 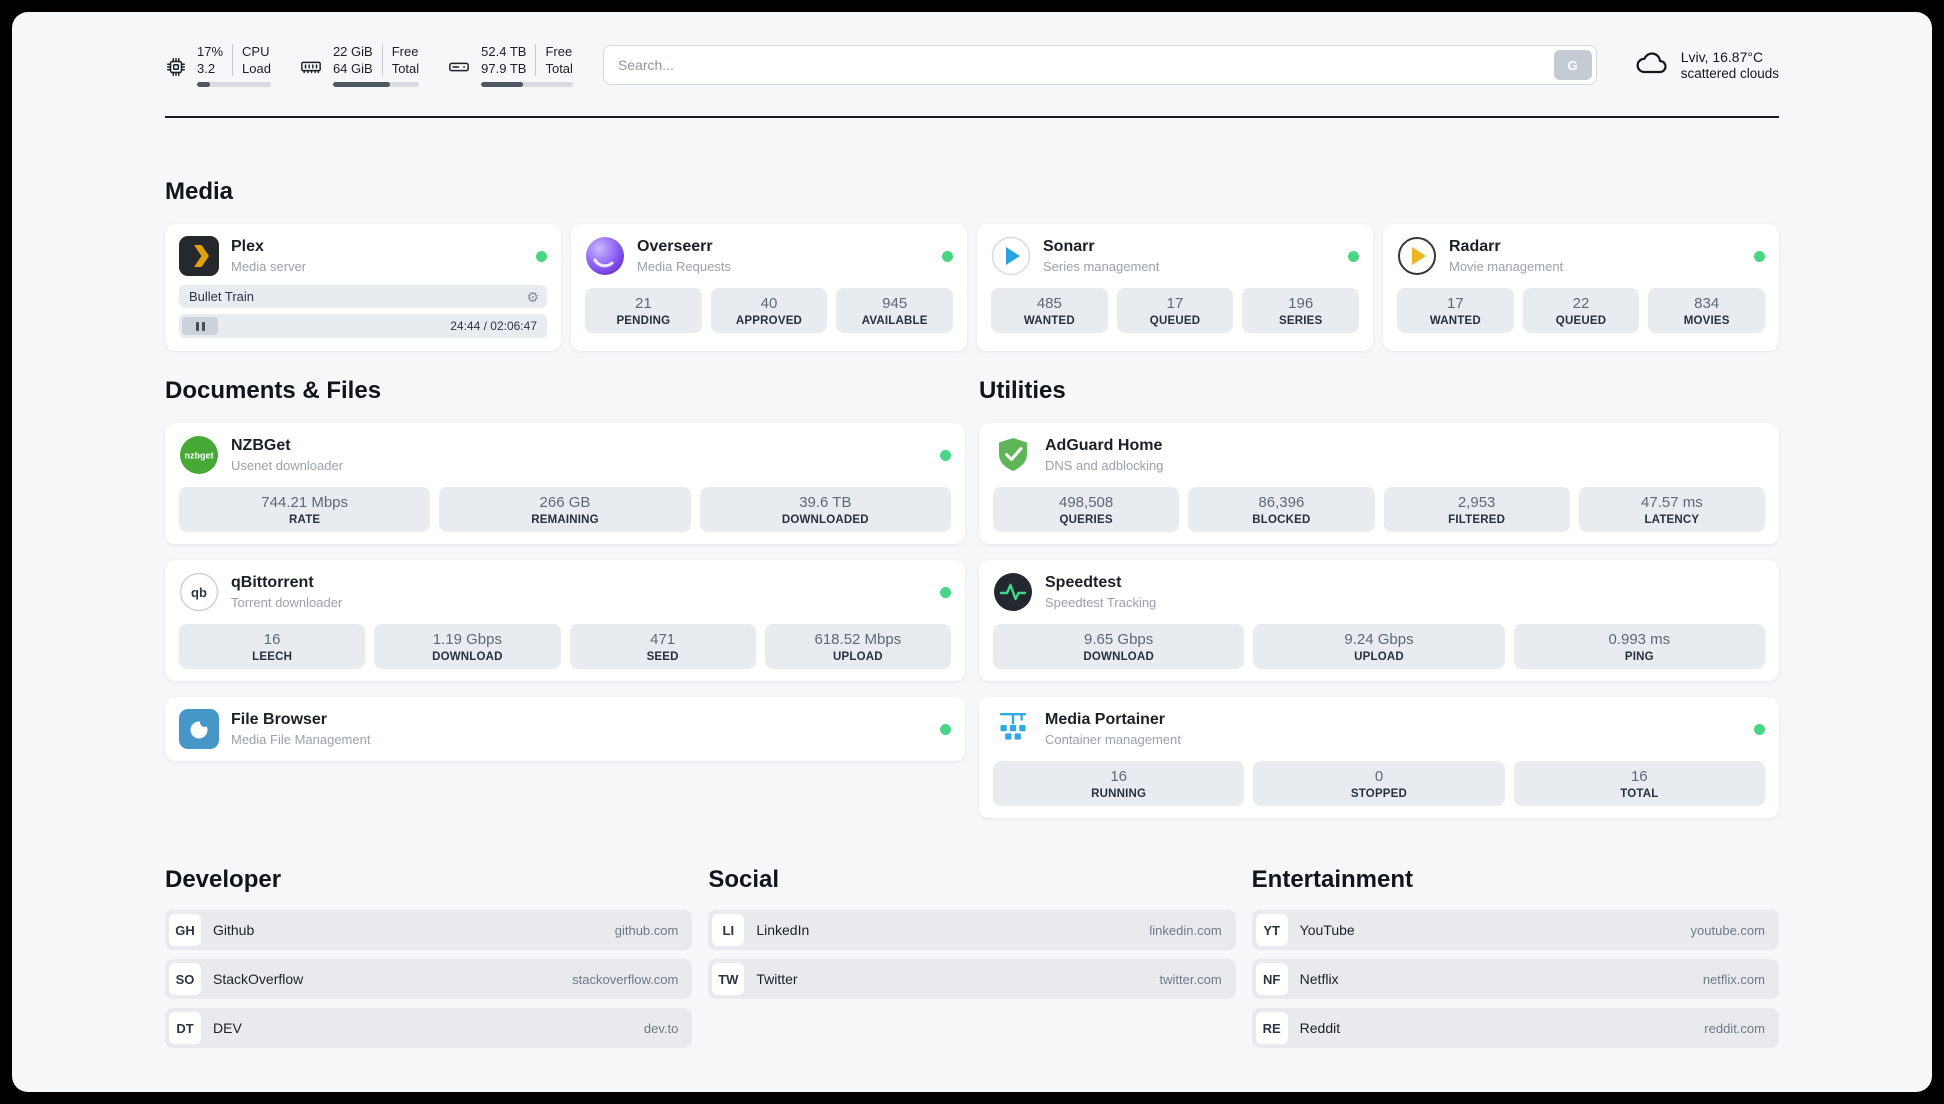 What do you see at coordinates (185, 930) in the screenshot?
I see `github-icon: GH` at bounding box center [185, 930].